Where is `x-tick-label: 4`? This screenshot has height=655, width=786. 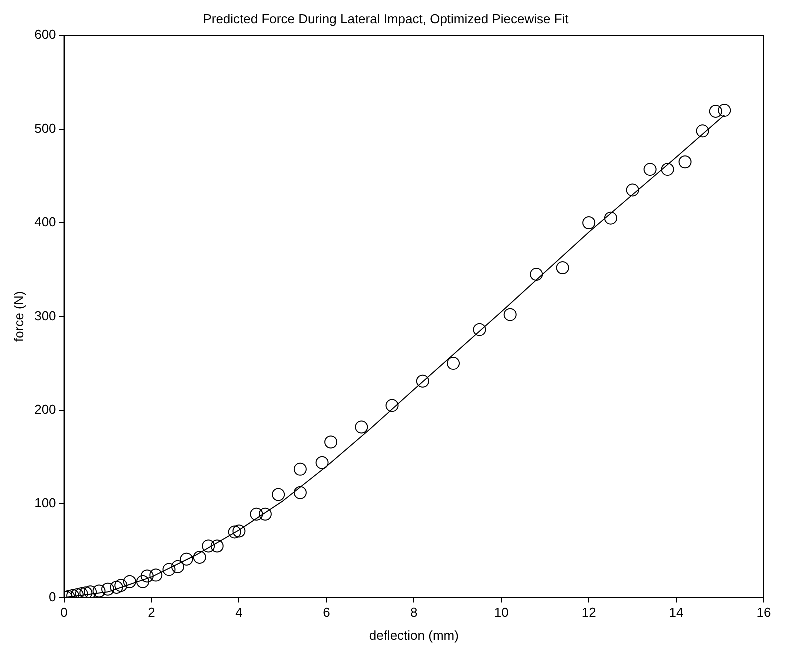 x-tick-label: 4 is located at coordinates (239, 612).